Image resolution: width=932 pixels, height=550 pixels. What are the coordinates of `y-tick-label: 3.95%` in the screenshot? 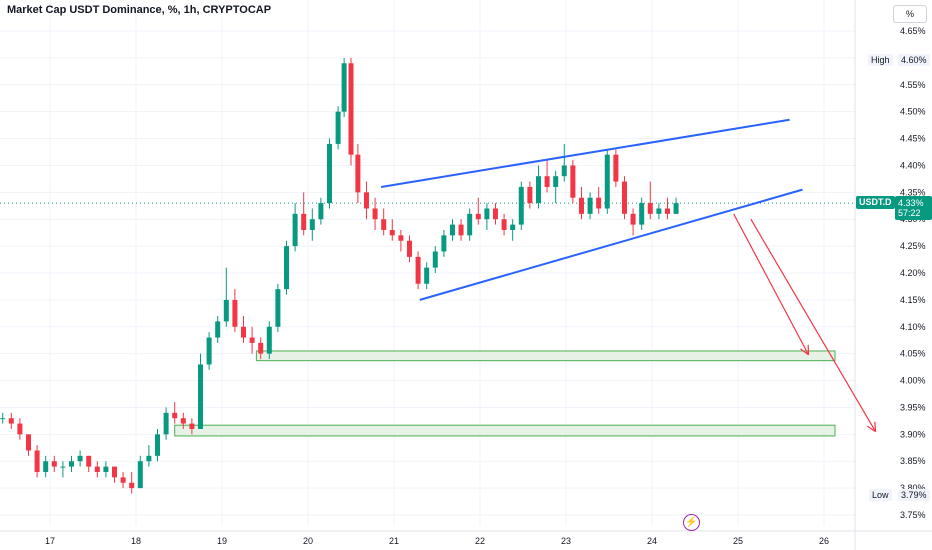 It's located at (913, 407).